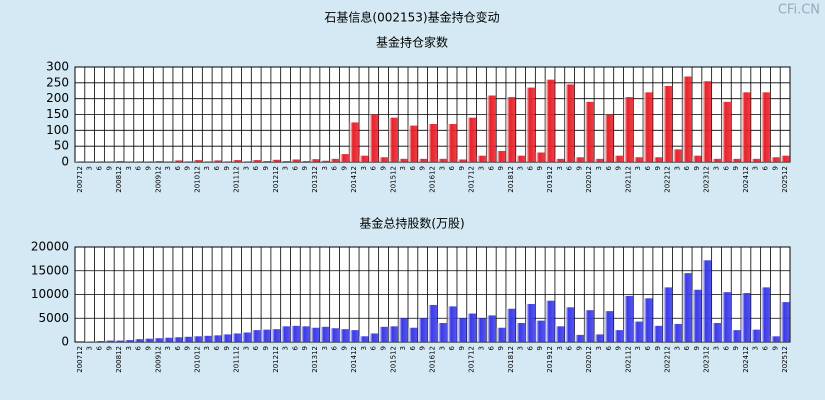 This screenshot has width=825, height=400. I want to click on x-tick-label: 202412, so click(746, 179).